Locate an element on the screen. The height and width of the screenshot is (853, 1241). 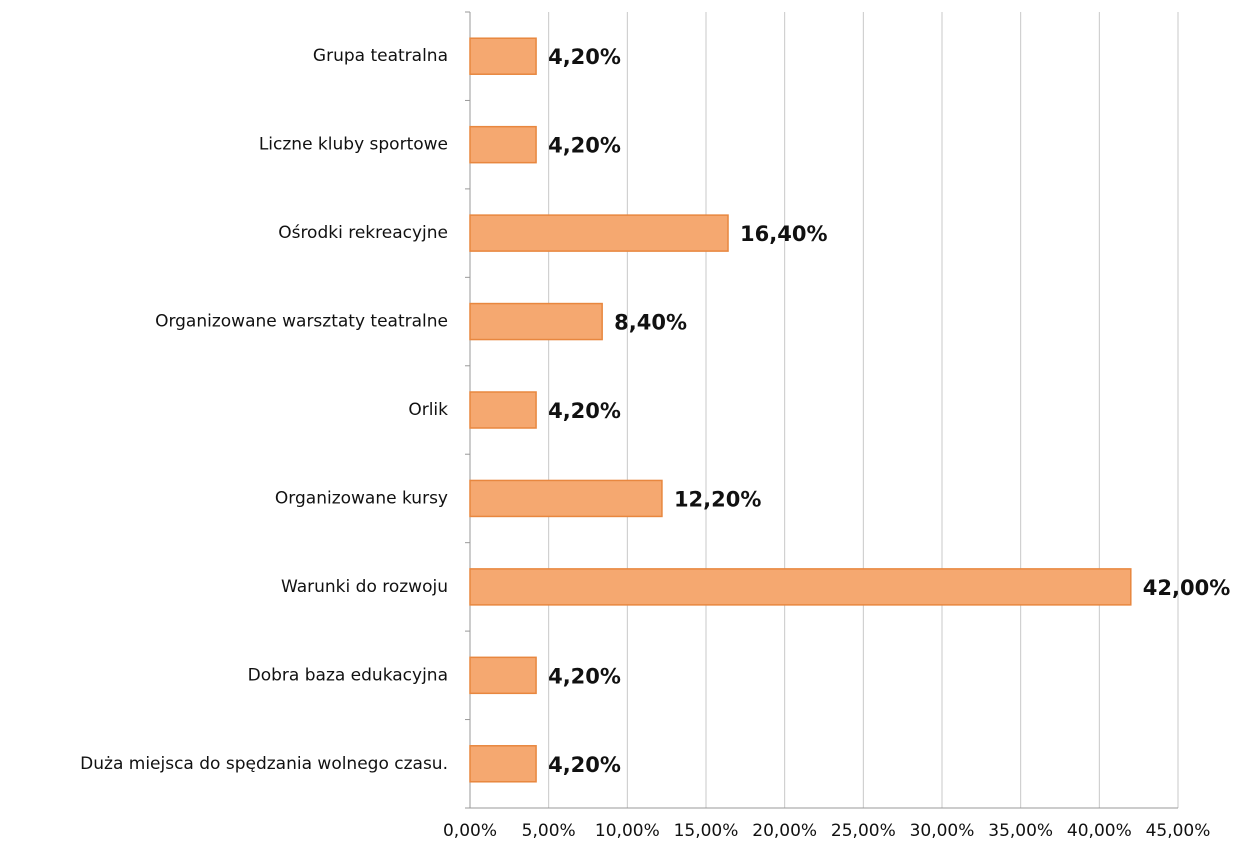
category-label: Dobra baza edukacyjna is located at coordinates (348, 675).